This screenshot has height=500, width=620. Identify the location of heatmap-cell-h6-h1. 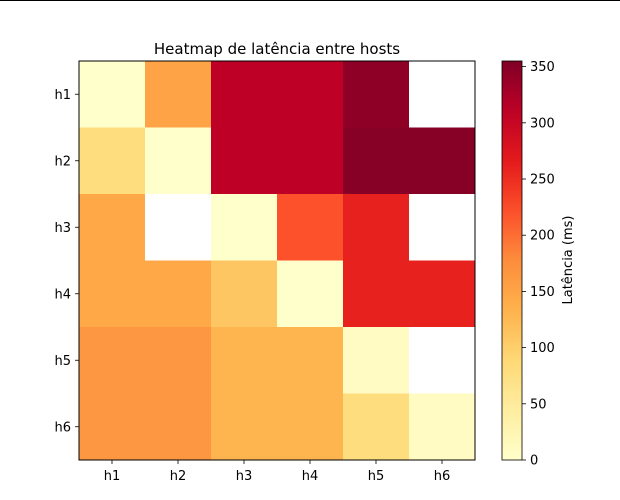
(112, 427).